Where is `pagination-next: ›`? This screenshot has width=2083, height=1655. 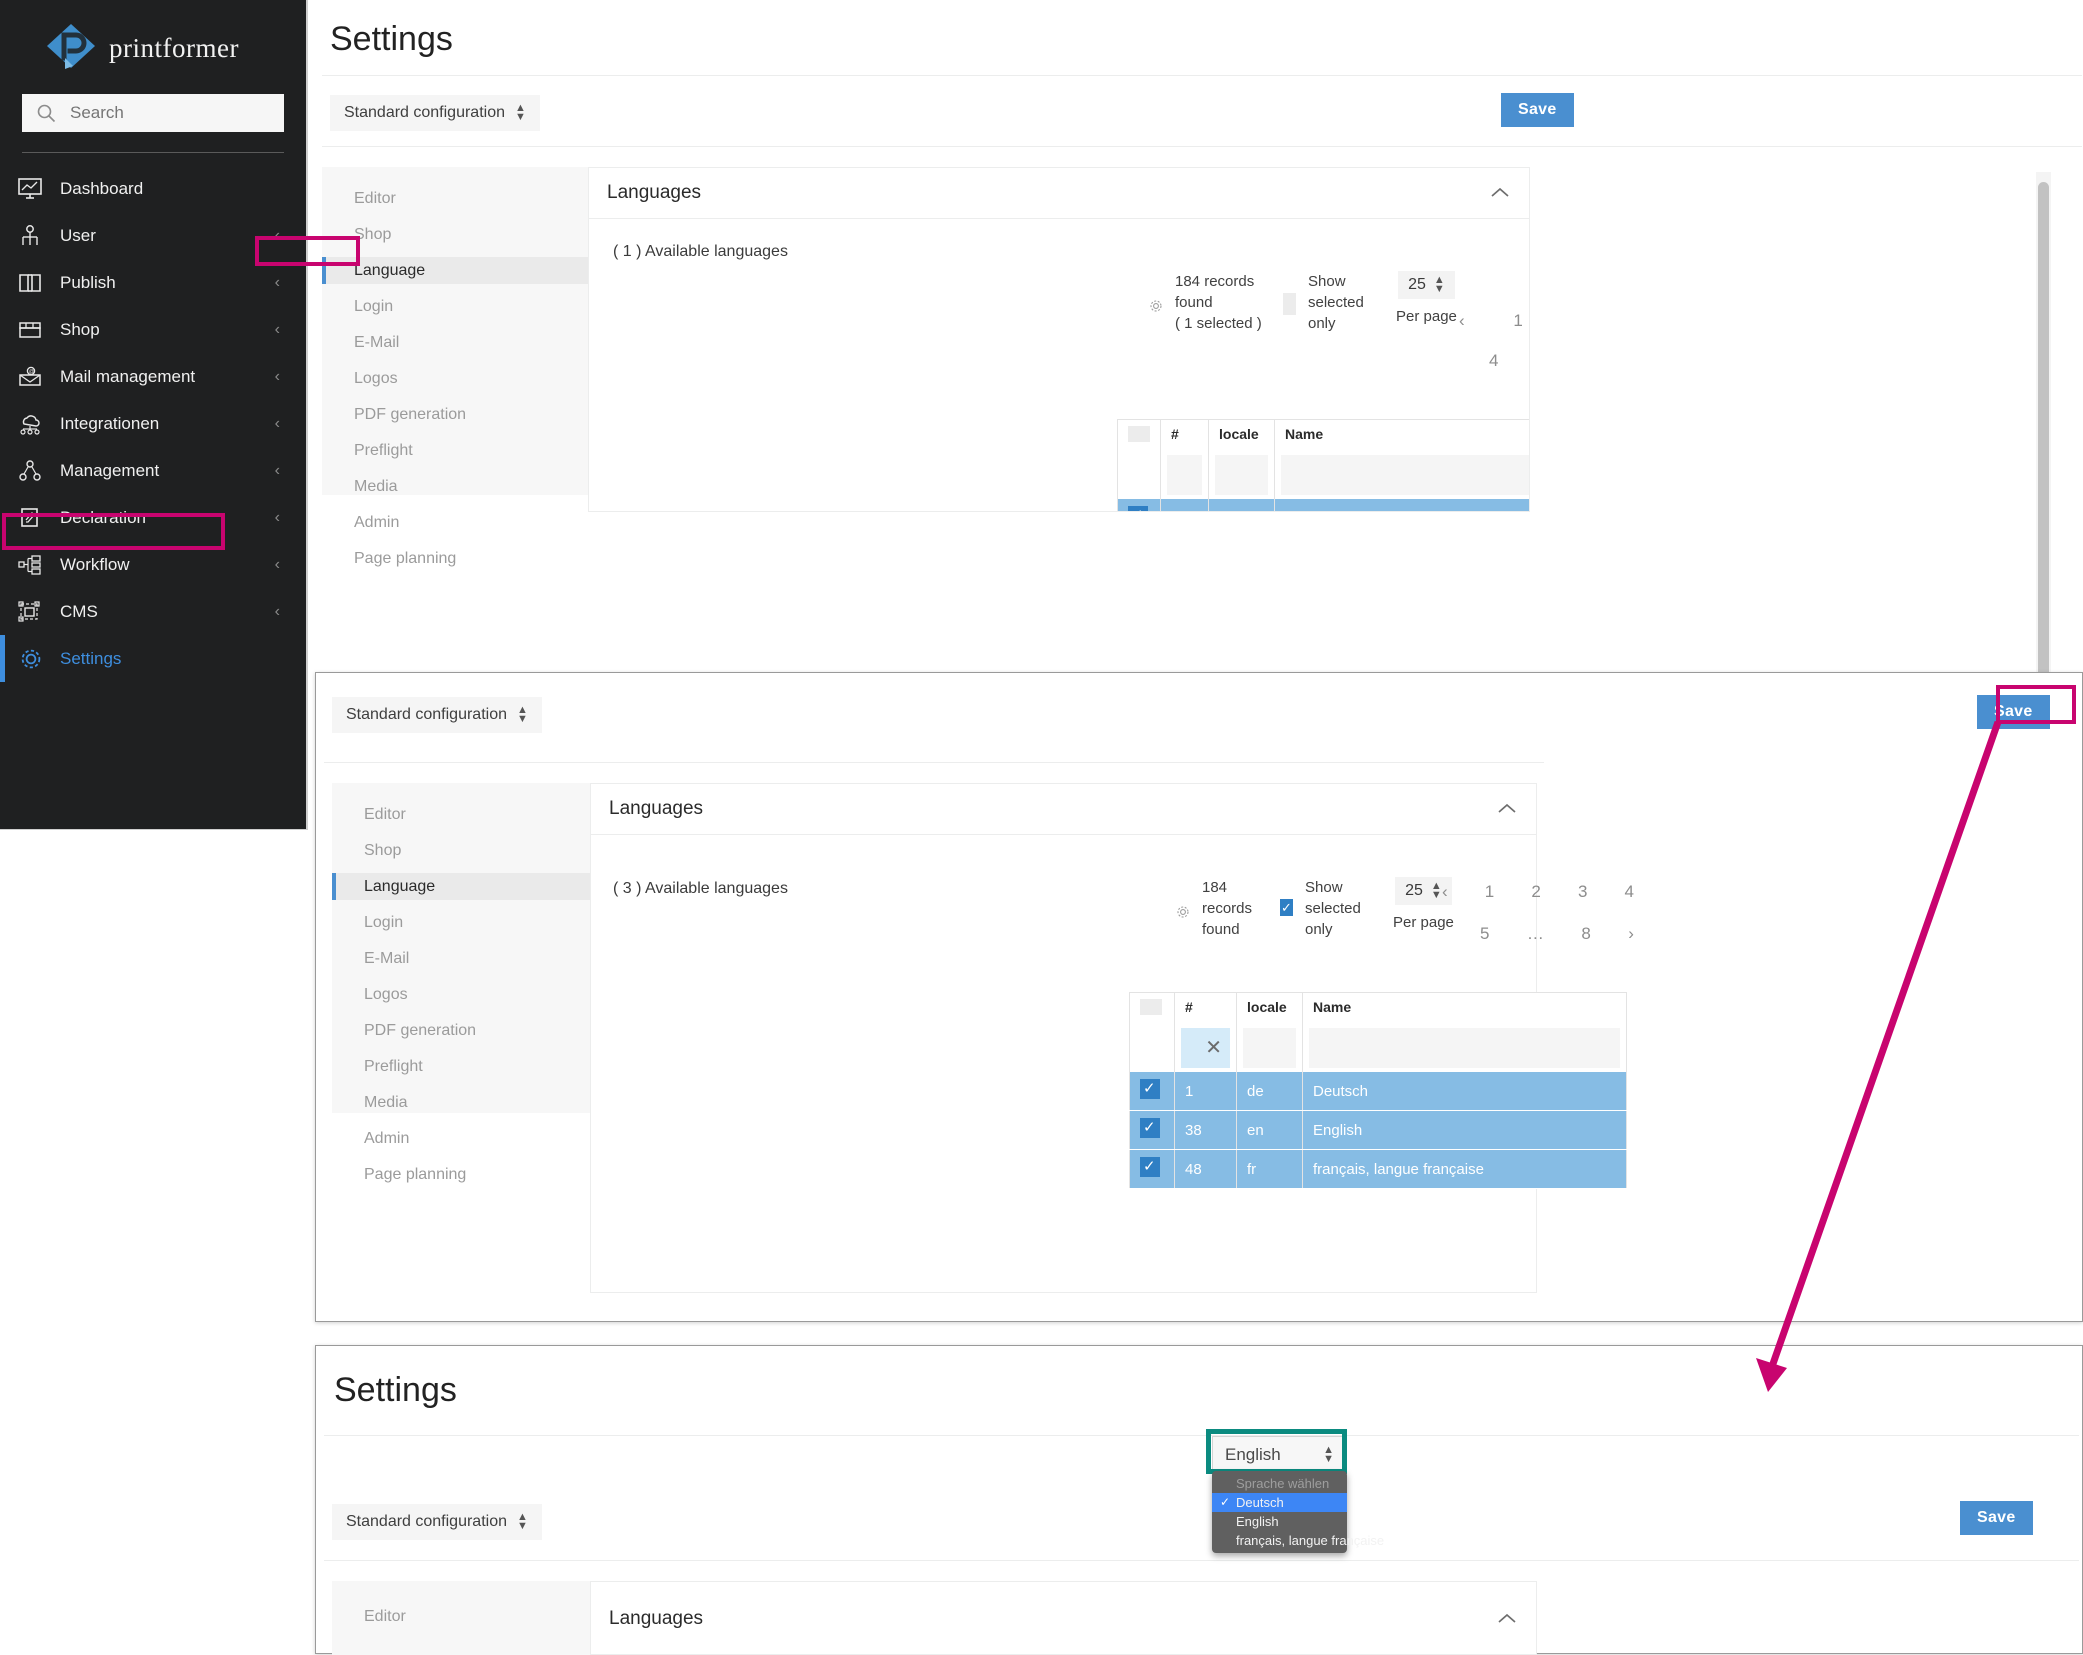 pagination-next: › is located at coordinates (1631, 933).